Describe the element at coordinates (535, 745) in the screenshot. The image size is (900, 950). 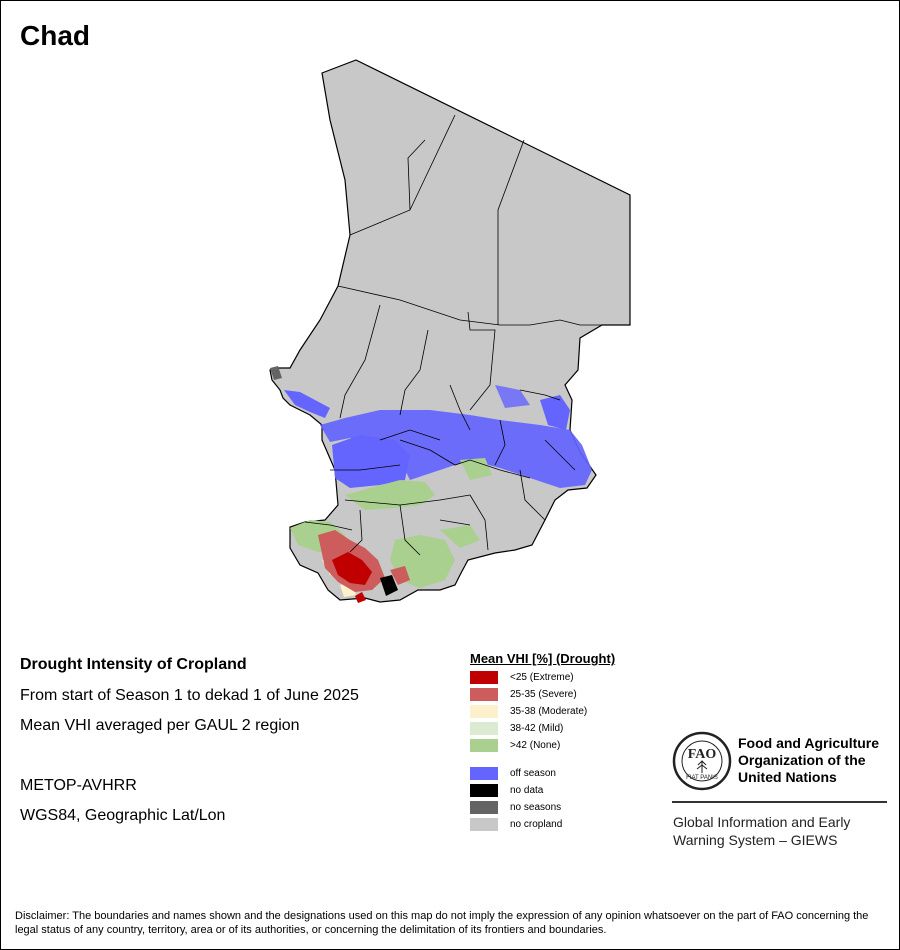
I see `legend-label: >42 (None)` at that location.